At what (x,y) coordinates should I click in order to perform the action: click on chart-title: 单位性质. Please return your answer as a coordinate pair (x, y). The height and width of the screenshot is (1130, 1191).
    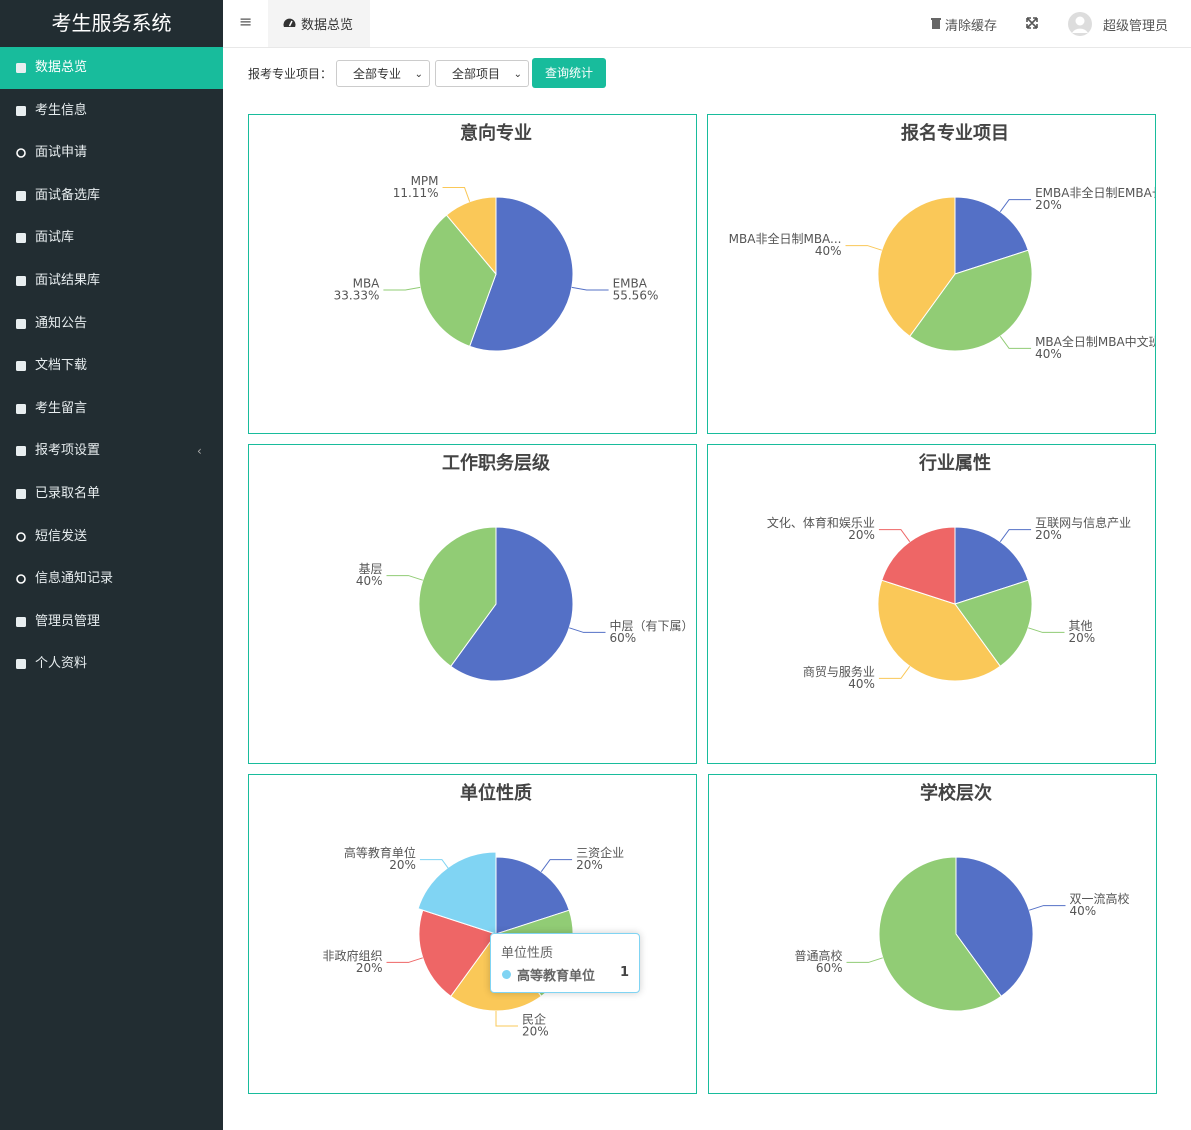
    Looking at the image, I should click on (496, 793).